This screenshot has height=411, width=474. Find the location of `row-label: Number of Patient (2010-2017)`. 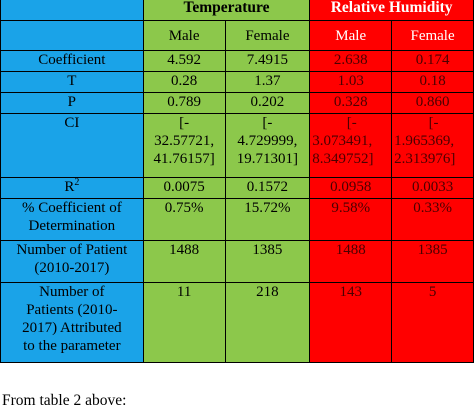

row-label: Number of Patient (2010-2017) is located at coordinates (72, 261).